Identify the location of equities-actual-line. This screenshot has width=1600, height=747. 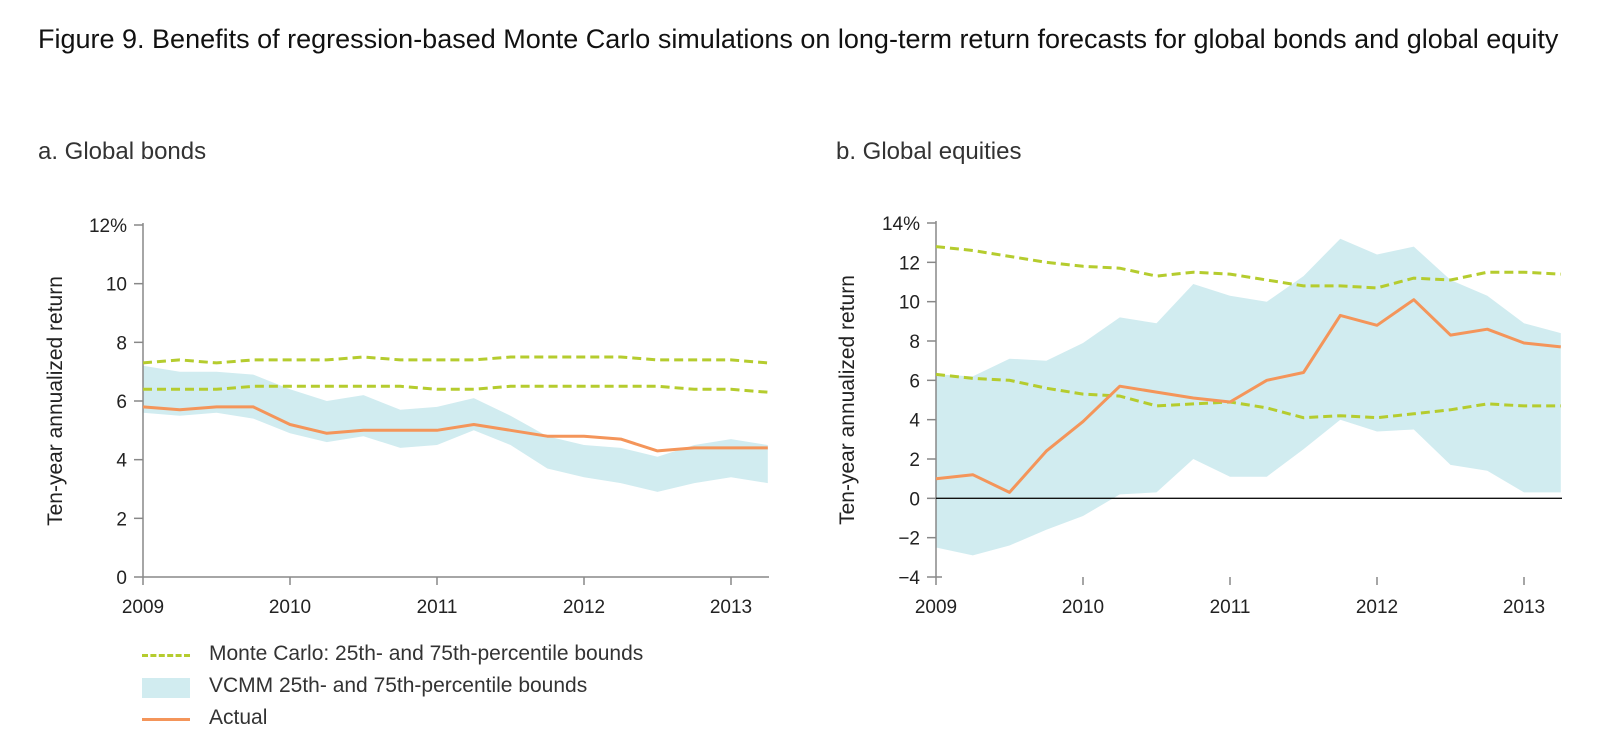
(1248, 396).